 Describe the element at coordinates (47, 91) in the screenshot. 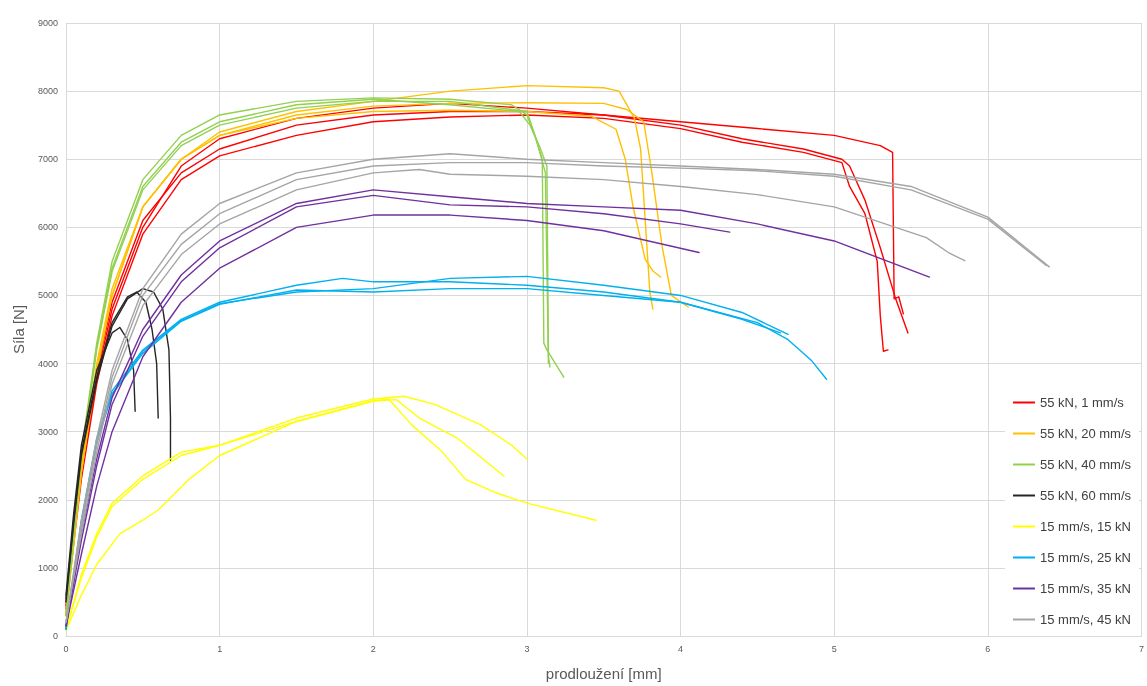

I see `y-tick-label: 8000` at that location.